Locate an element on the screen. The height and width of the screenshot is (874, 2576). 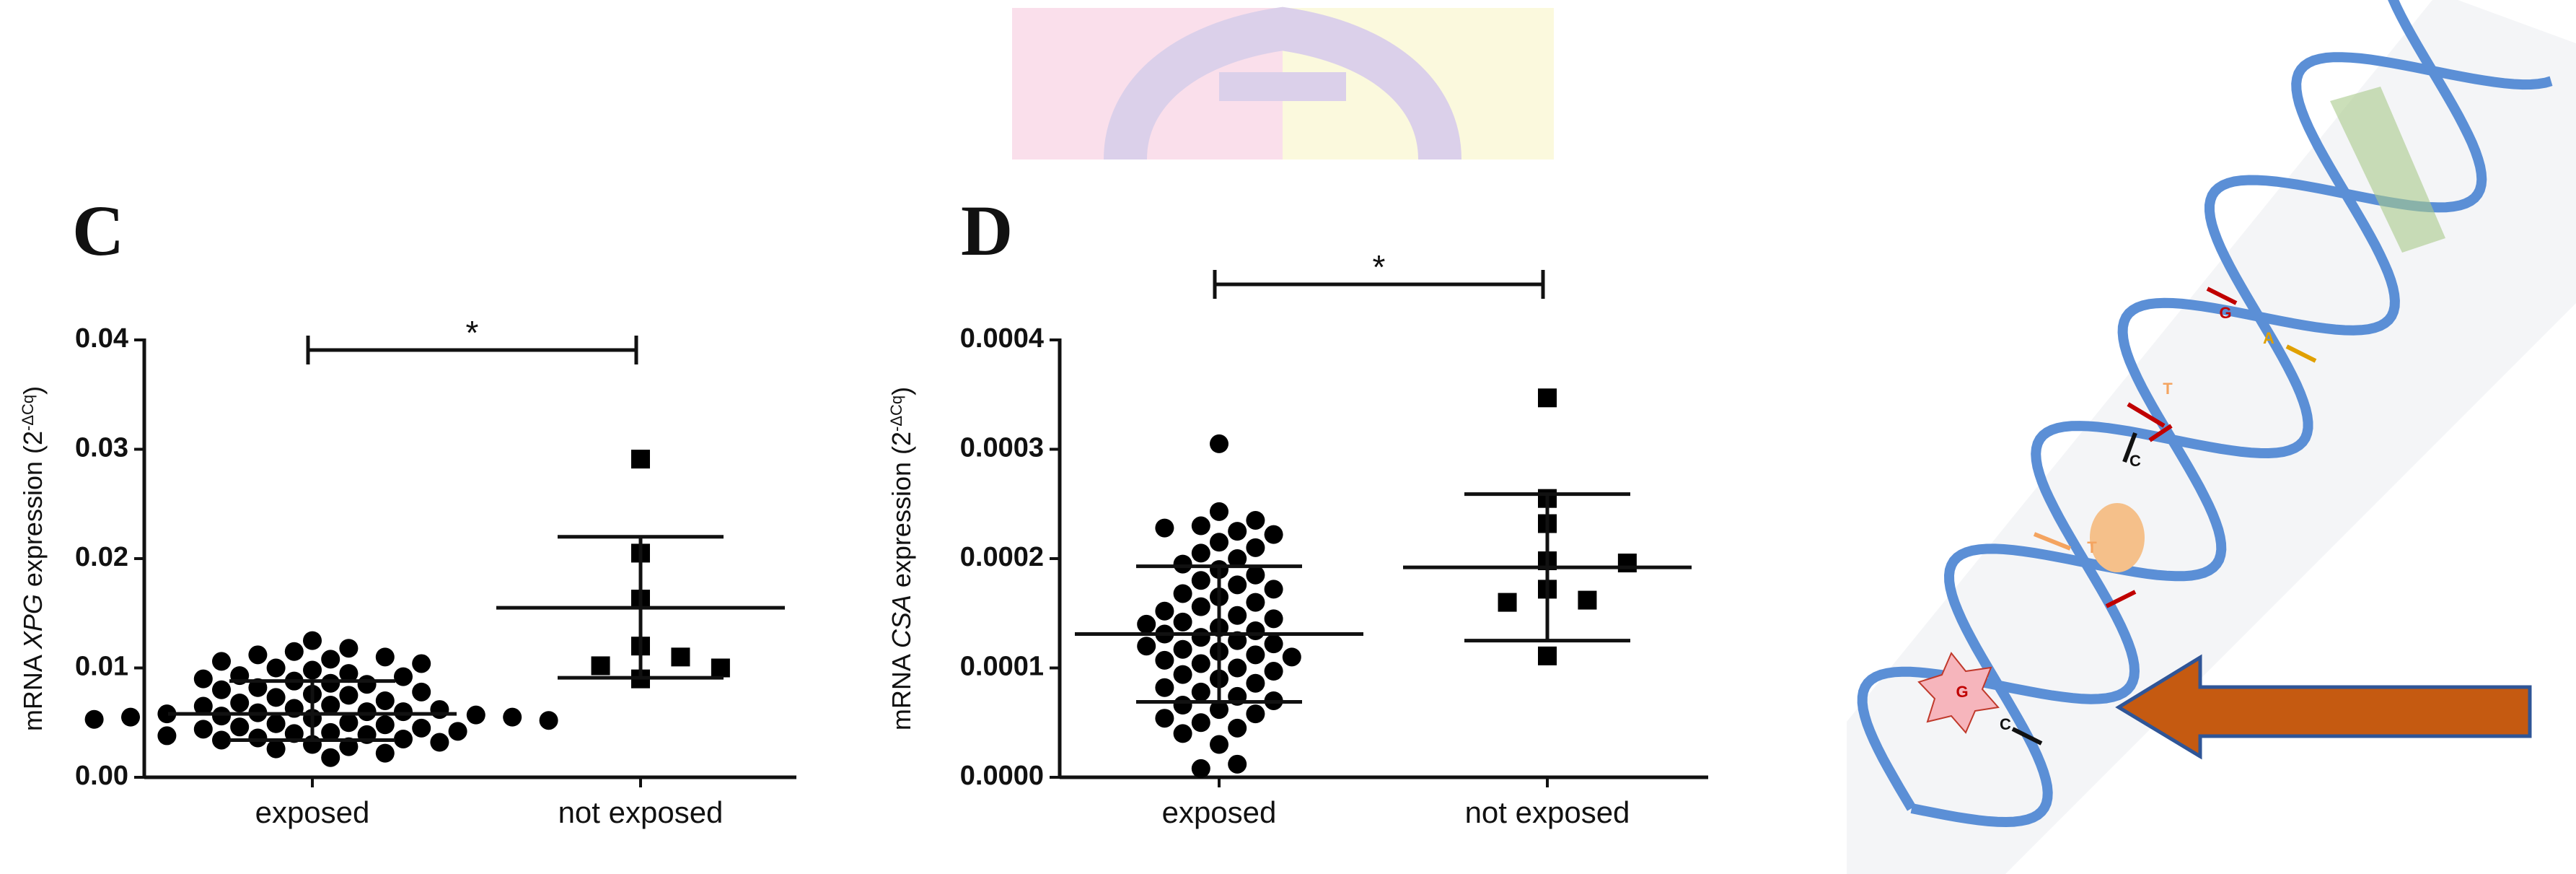
y-tick-label: 0.02 is located at coordinates (101, 557).